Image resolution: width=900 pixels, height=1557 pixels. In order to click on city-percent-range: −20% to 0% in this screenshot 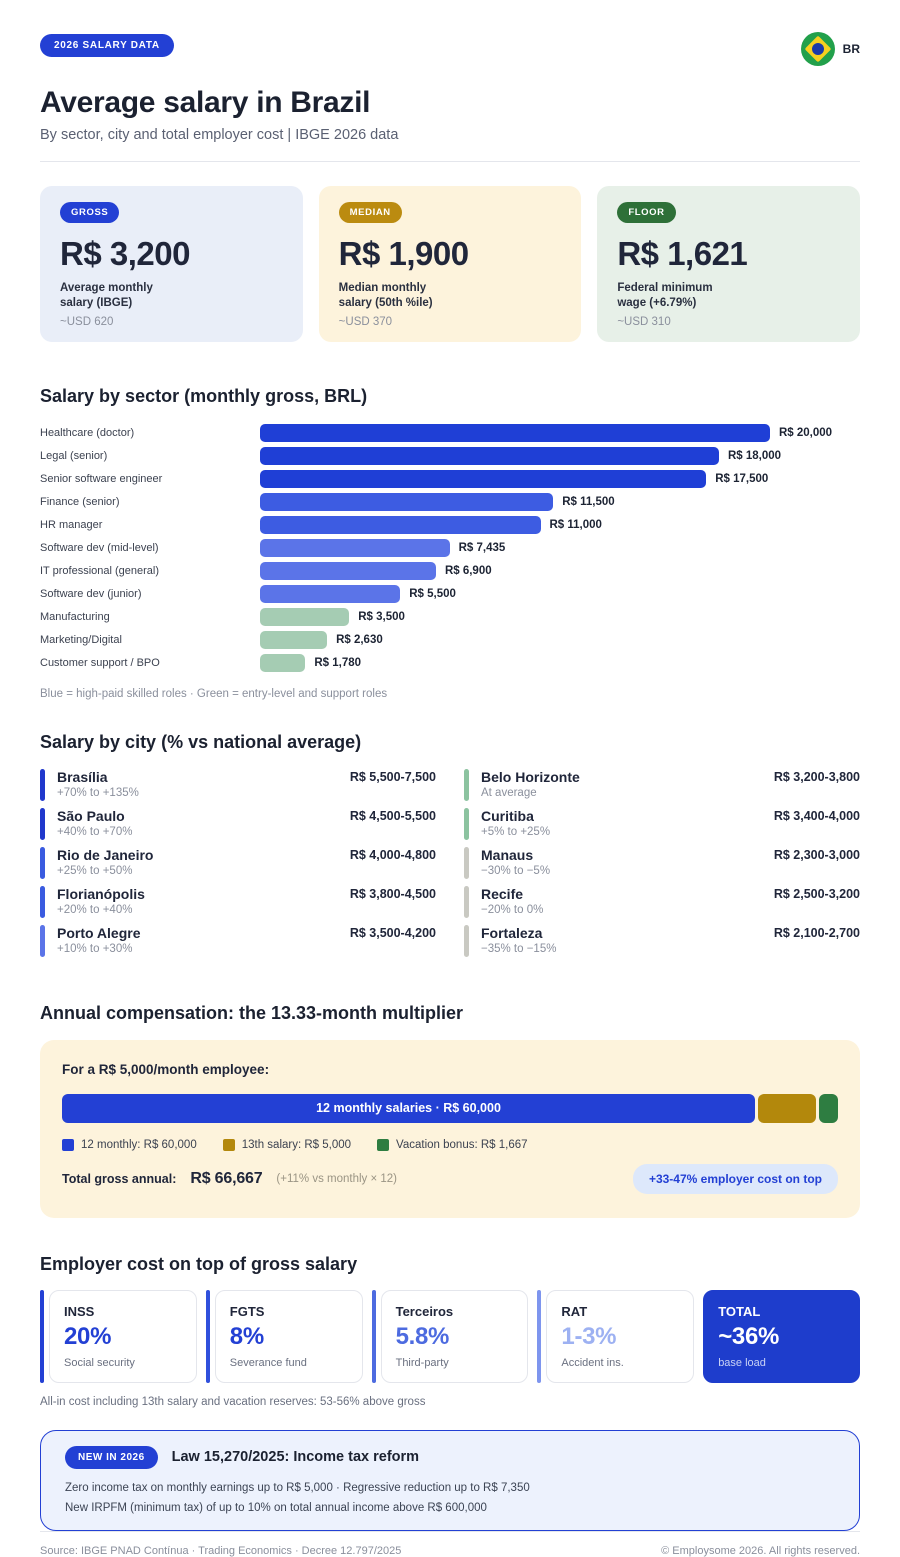, I will do `click(512, 909)`.